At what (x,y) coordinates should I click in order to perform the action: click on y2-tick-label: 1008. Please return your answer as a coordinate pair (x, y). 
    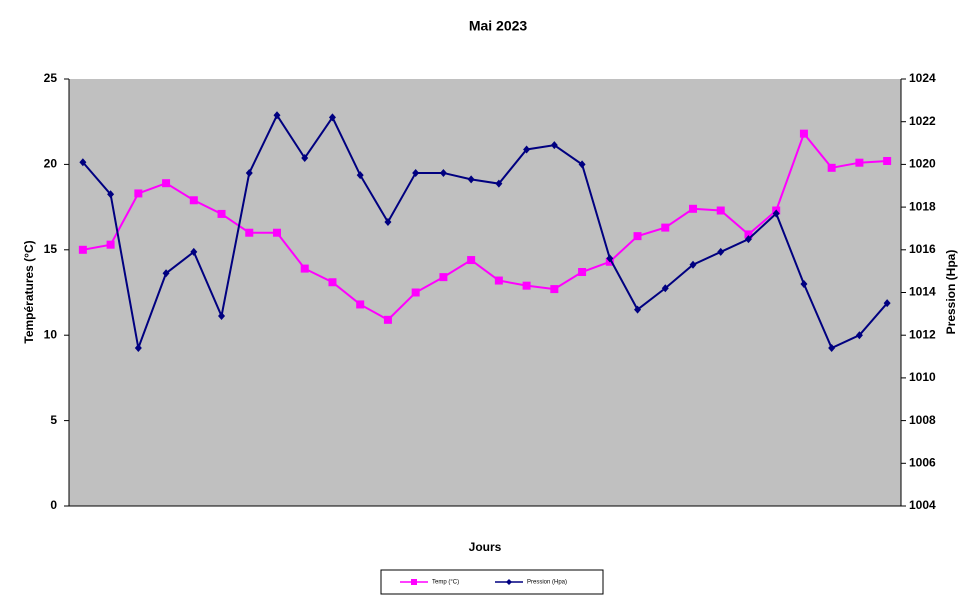
    Looking at the image, I should click on (922, 420).